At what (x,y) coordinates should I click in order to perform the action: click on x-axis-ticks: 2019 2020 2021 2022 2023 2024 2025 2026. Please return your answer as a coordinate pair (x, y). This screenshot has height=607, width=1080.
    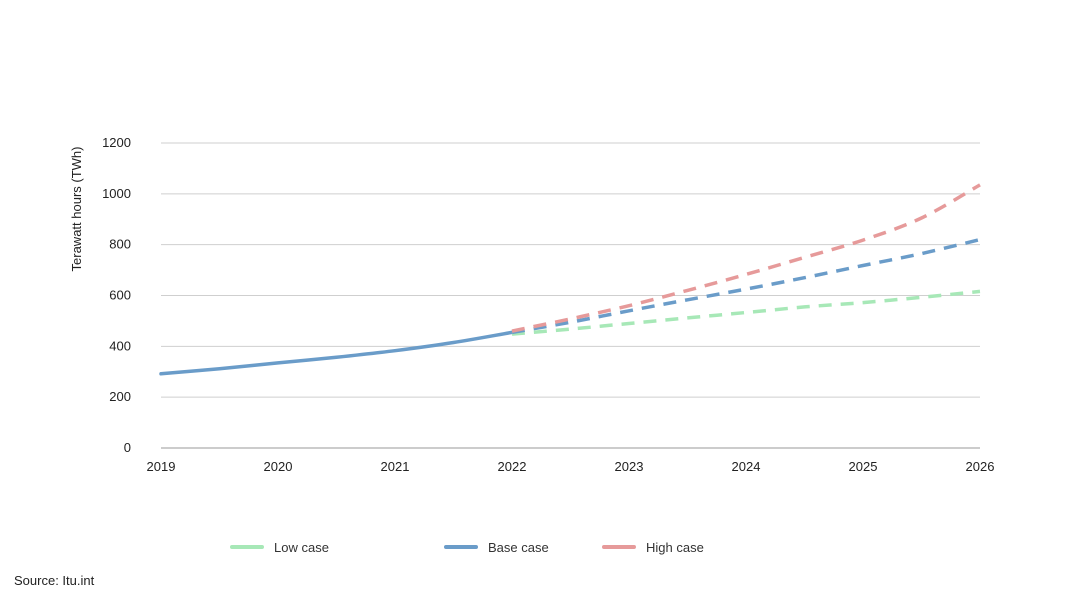
    Looking at the image, I should click on (571, 466).